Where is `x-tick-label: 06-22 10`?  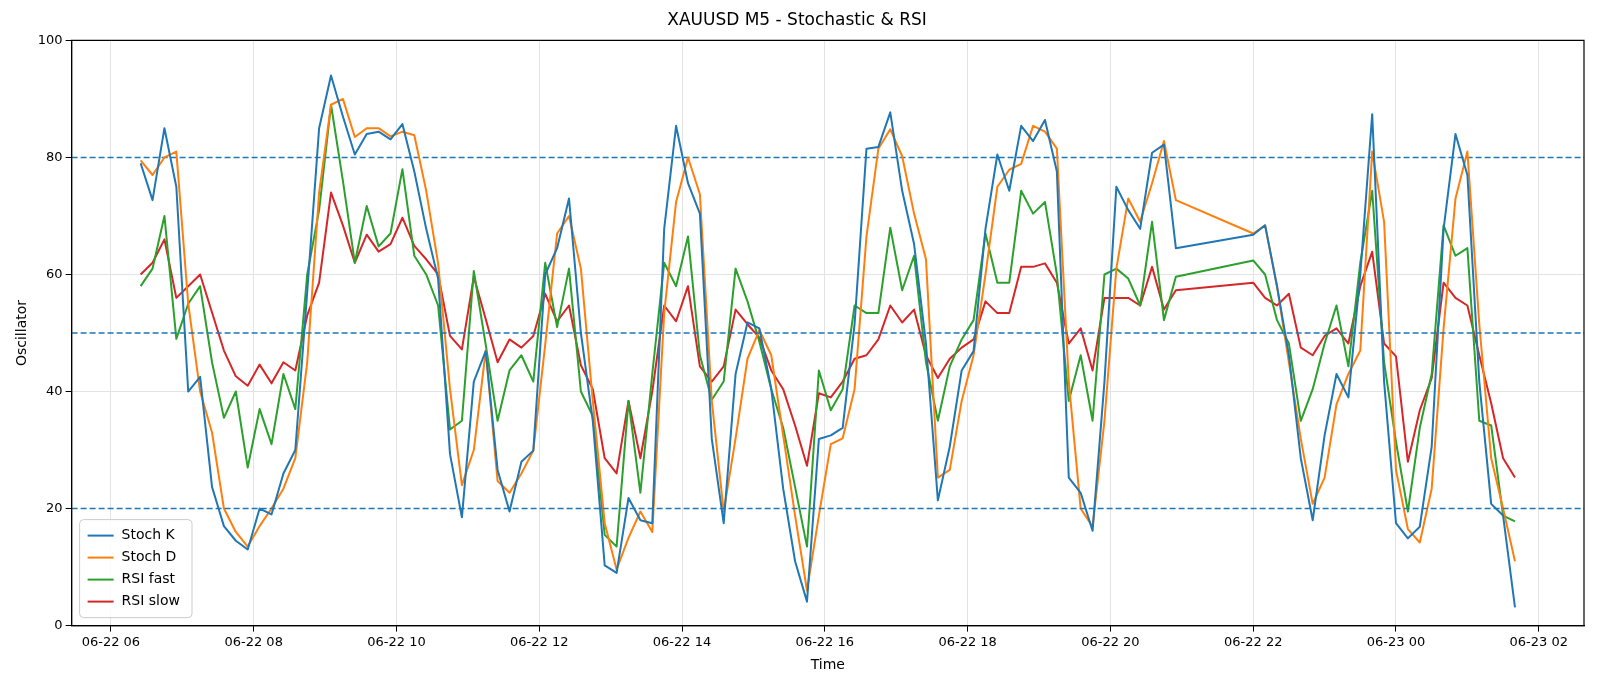 x-tick-label: 06-22 10 is located at coordinates (396, 641).